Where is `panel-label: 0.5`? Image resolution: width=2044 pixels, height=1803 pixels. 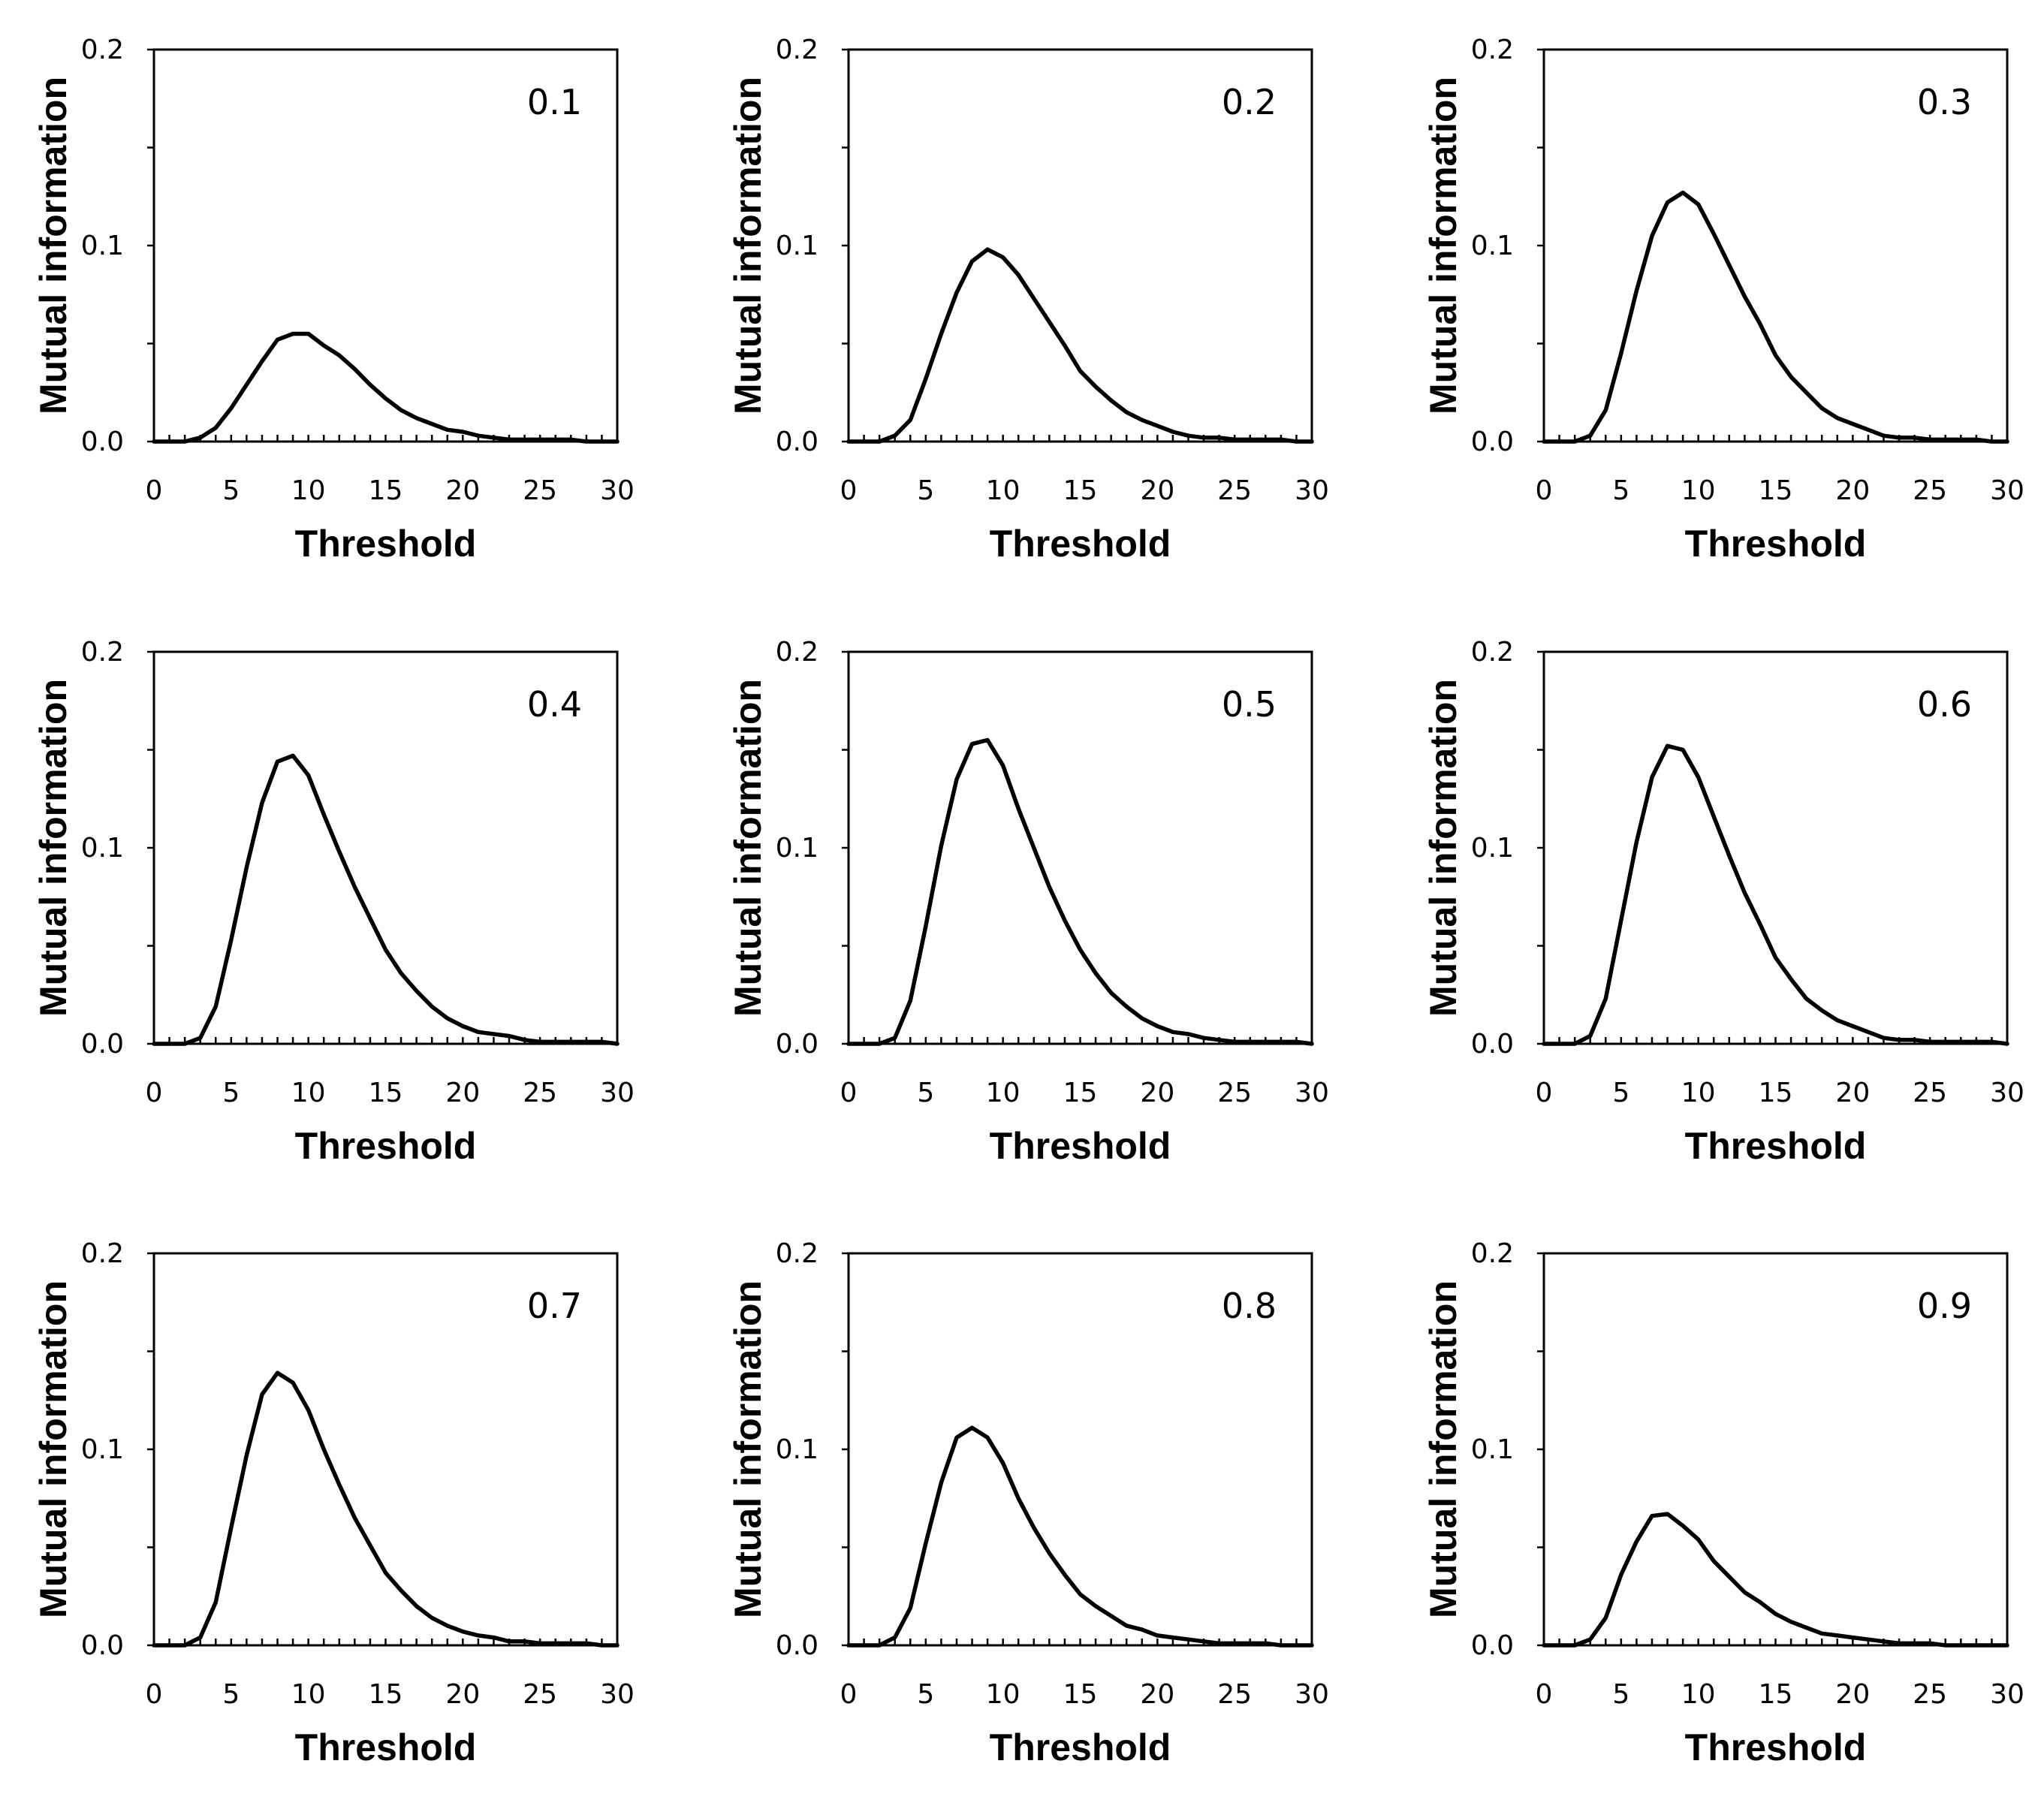 panel-label: 0.5 is located at coordinates (1249, 704).